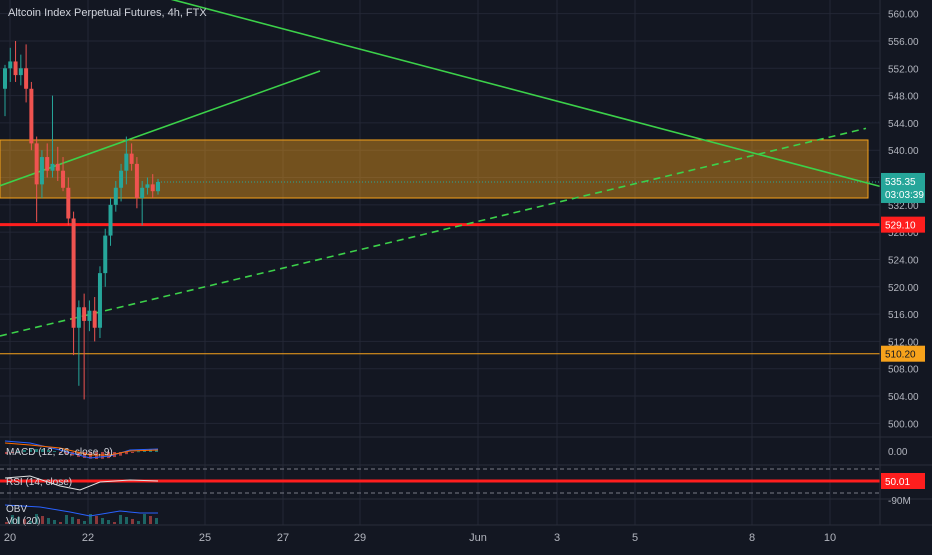 This screenshot has width=932, height=555. Describe the element at coordinates (903, 42) in the screenshot. I see `price-tick-label: 556.00` at that location.